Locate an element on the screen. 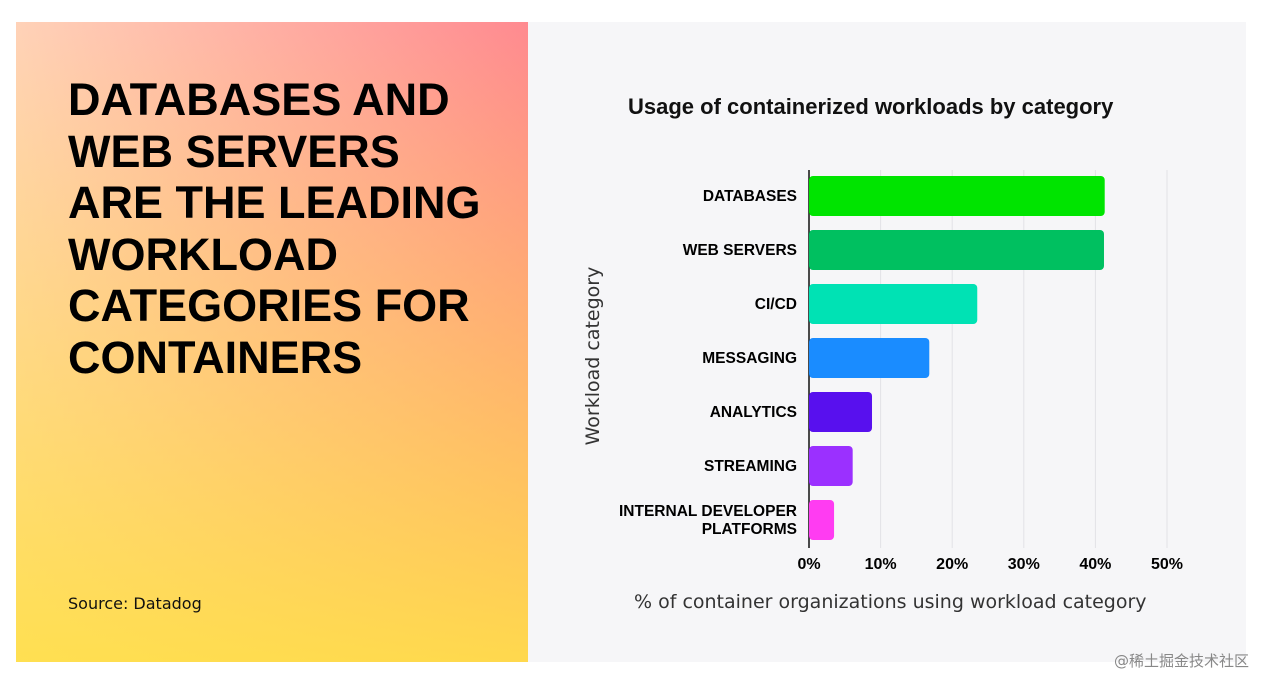 Image resolution: width=1280 pixels, height=676 pixels. headline-line: ARE THE LEADING is located at coordinates (274, 202).